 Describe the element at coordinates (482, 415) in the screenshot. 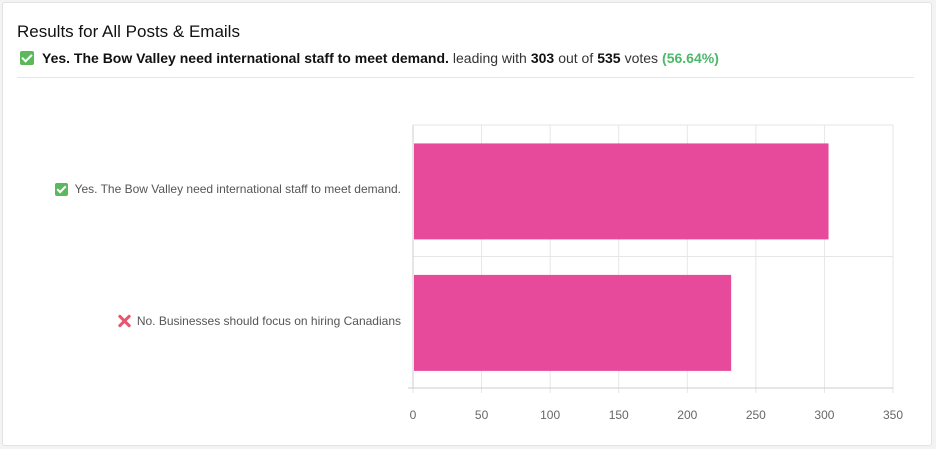

I see `x-tick-label: 50` at that location.